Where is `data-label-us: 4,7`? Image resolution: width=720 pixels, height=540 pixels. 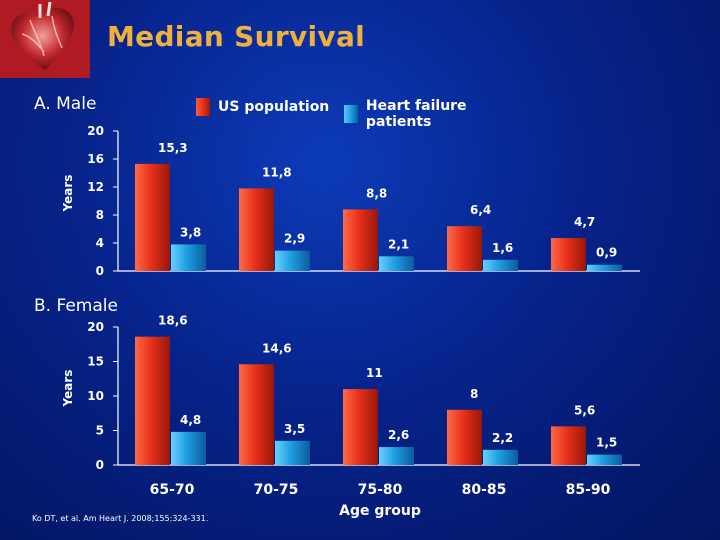
data-label-us: 4,7 is located at coordinates (584, 222).